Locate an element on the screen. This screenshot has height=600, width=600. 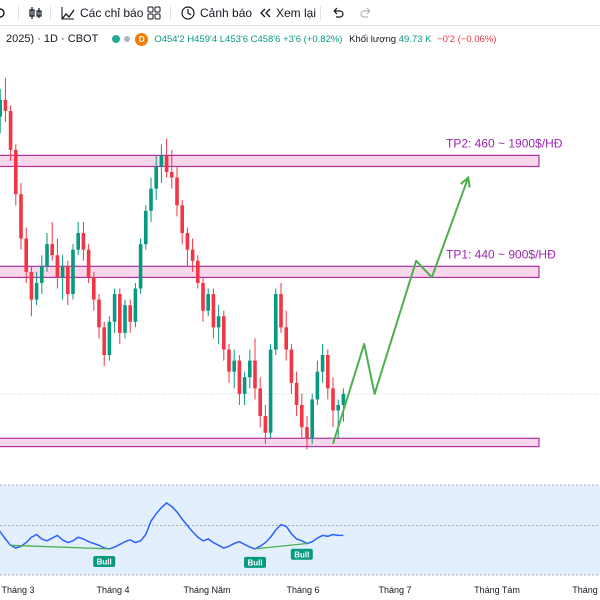
symbol-fragment is located at coordinates (5, 13).